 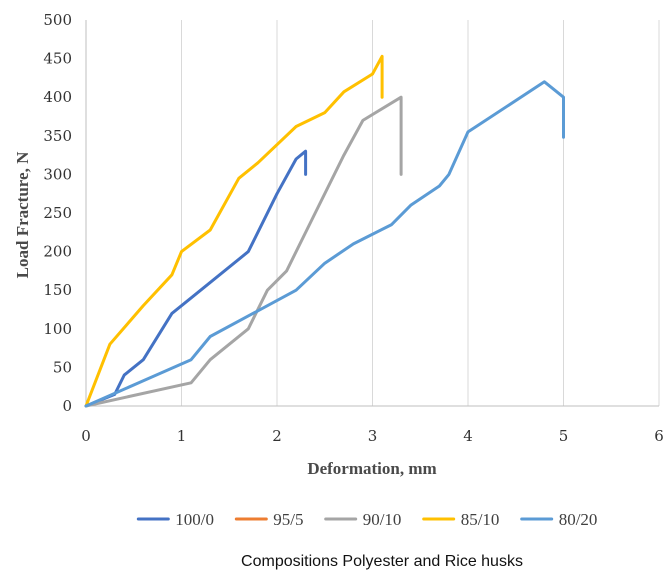 What do you see at coordinates (659, 436) in the screenshot?
I see `x-tick-label: 6` at bounding box center [659, 436].